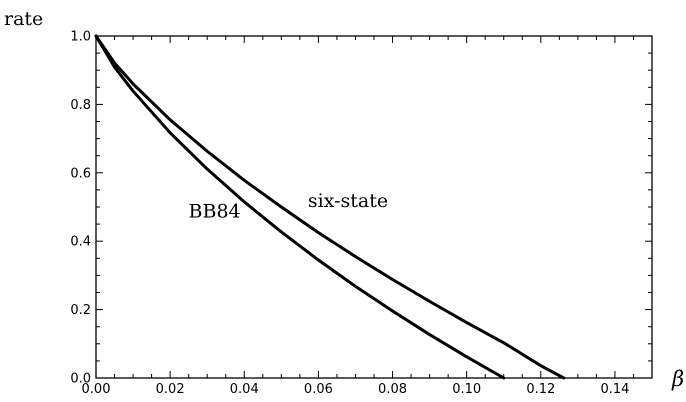 The image size is (686, 402). What do you see at coordinates (348, 201) in the screenshot?
I see `annotation-six-state: six-state` at bounding box center [348, 201].